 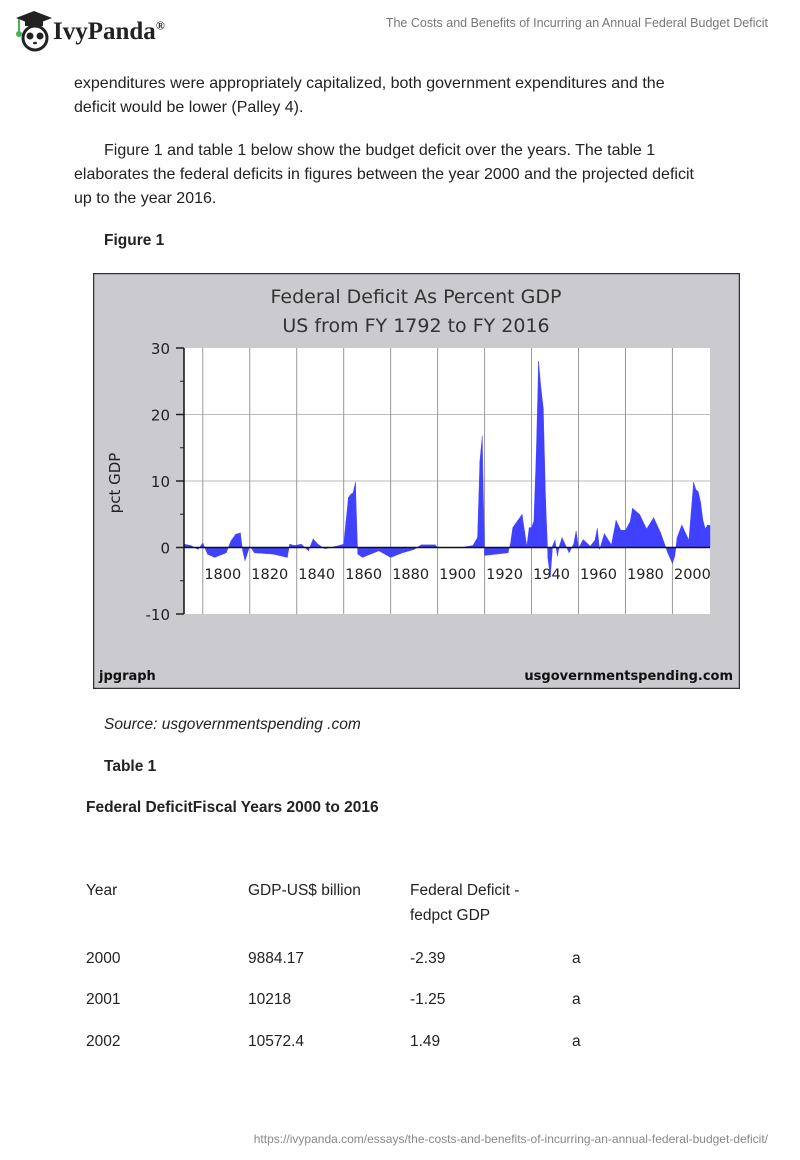 What do you see at coordinates (410, 575) in the screenshot?
I see `x-tick-label: 1880` at bounding box center [410, 575].